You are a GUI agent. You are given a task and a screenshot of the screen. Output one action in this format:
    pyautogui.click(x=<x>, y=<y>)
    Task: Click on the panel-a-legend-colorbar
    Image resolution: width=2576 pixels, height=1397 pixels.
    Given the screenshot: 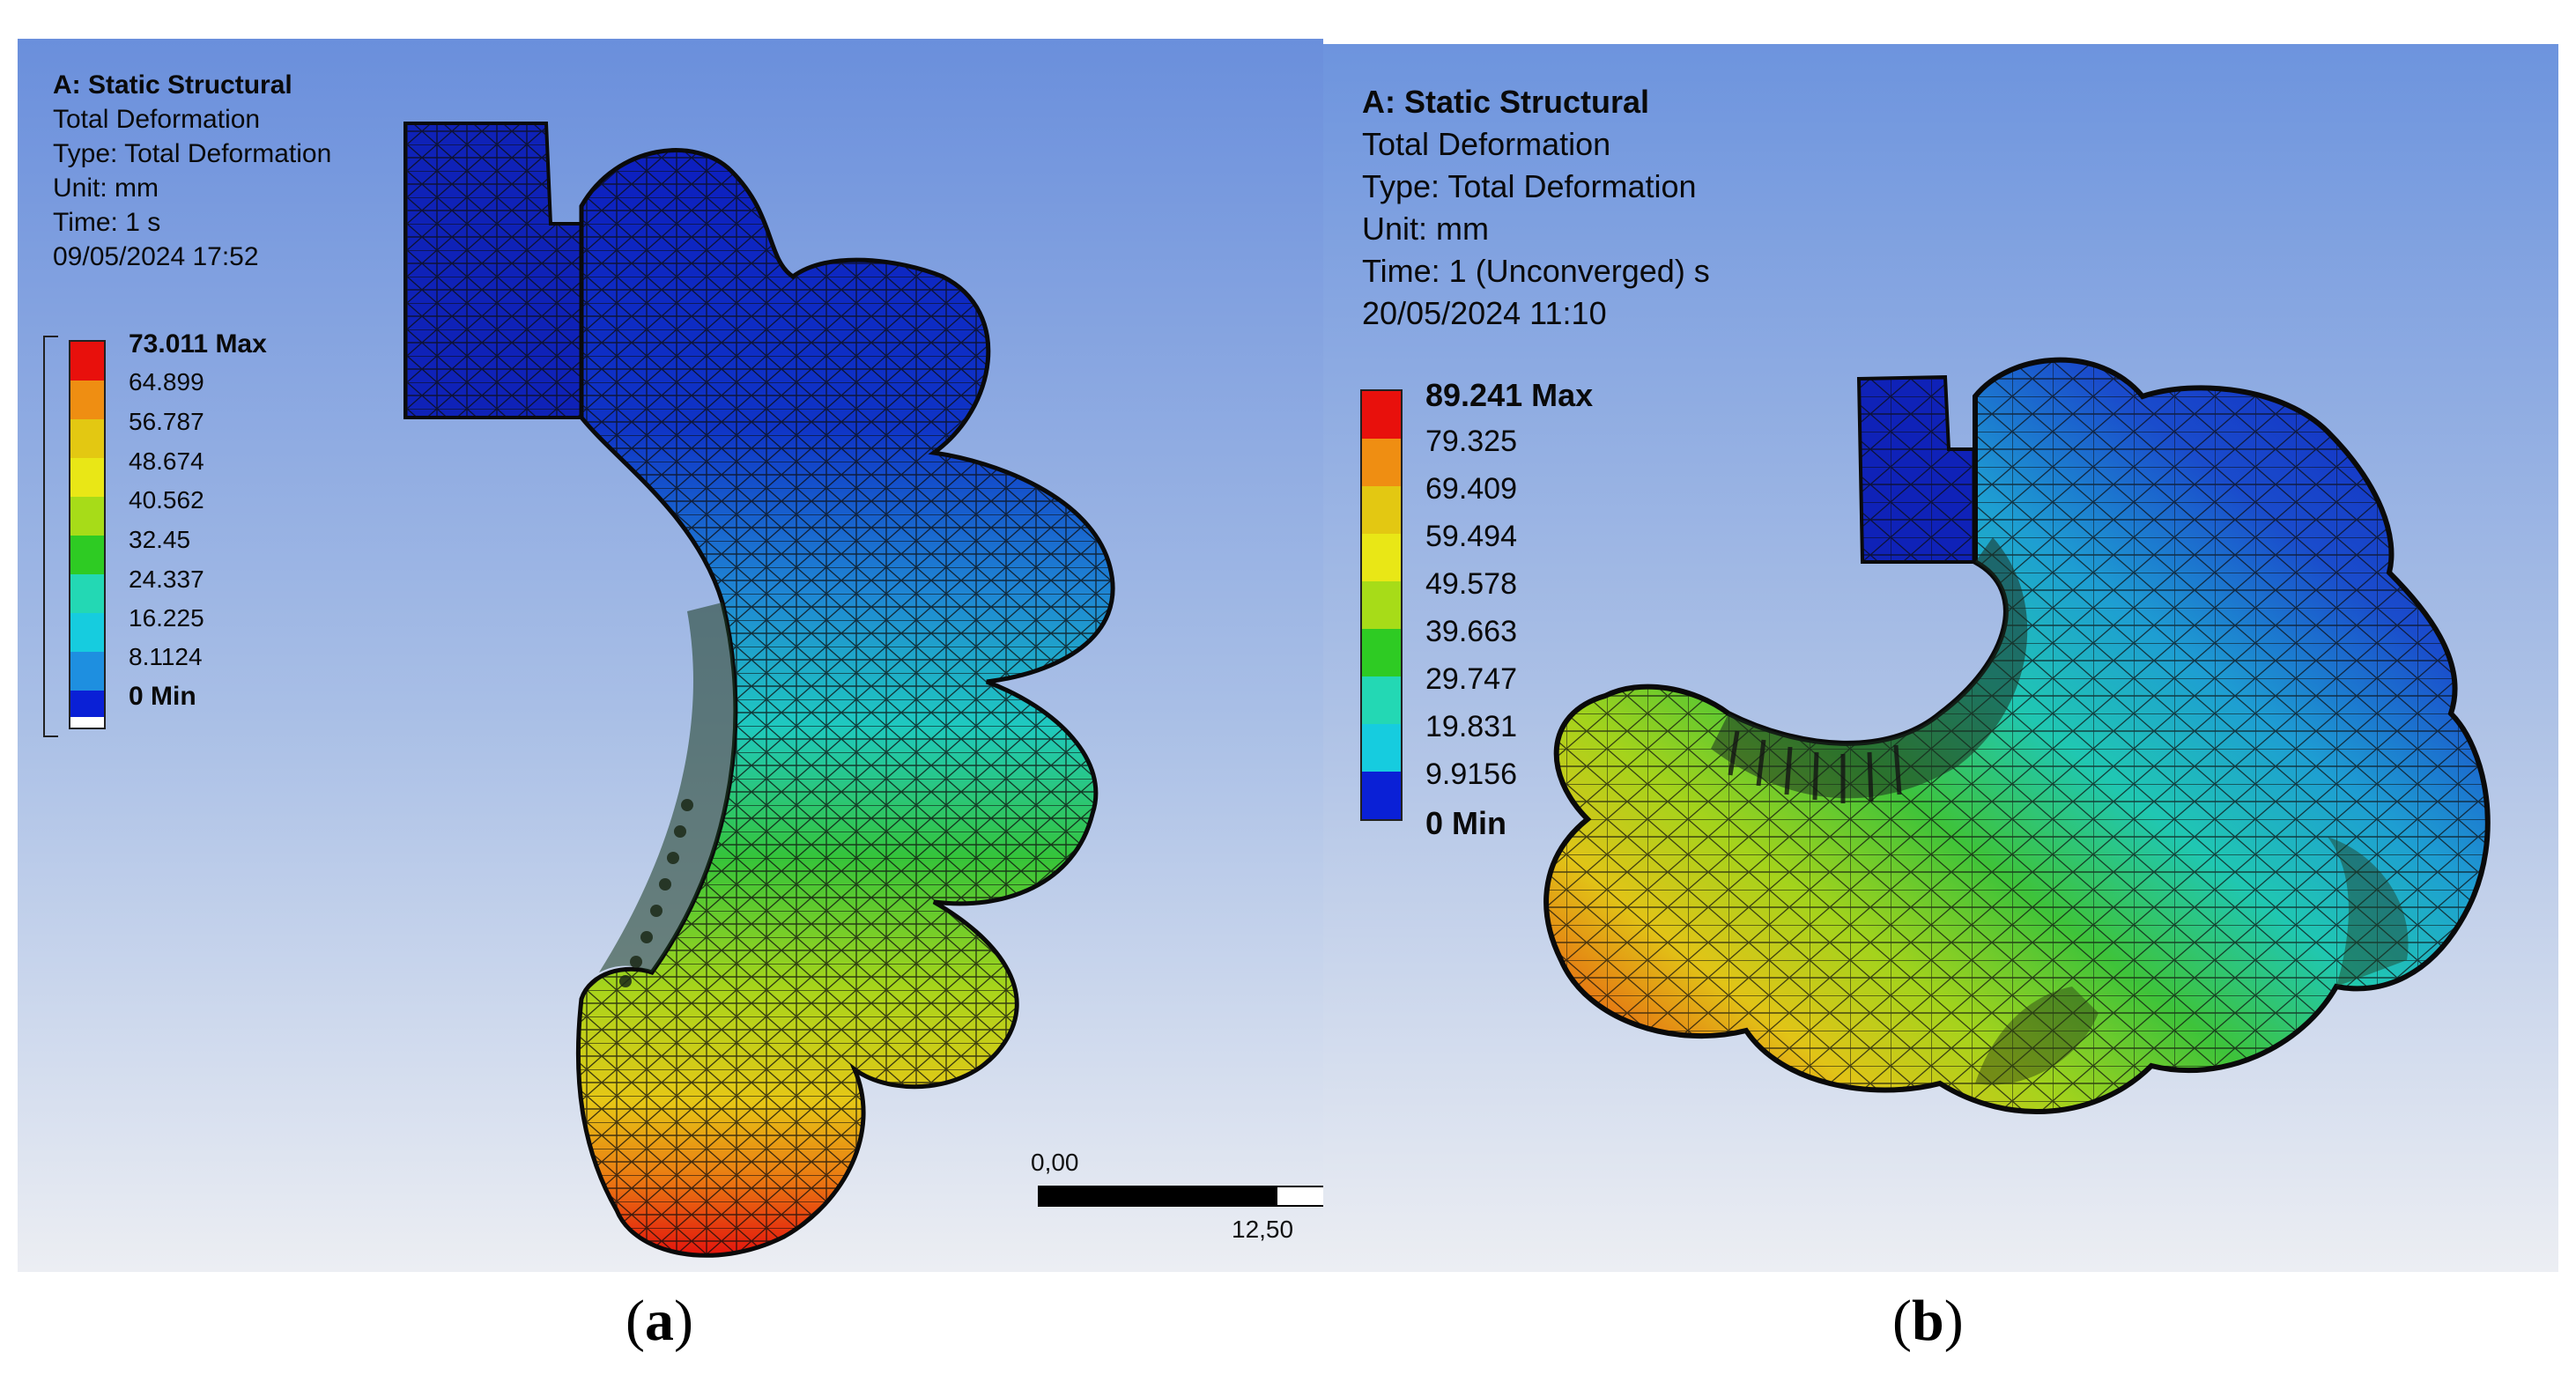 What is the action you would take?
    pyautogui.click(x=87, y=534)
    